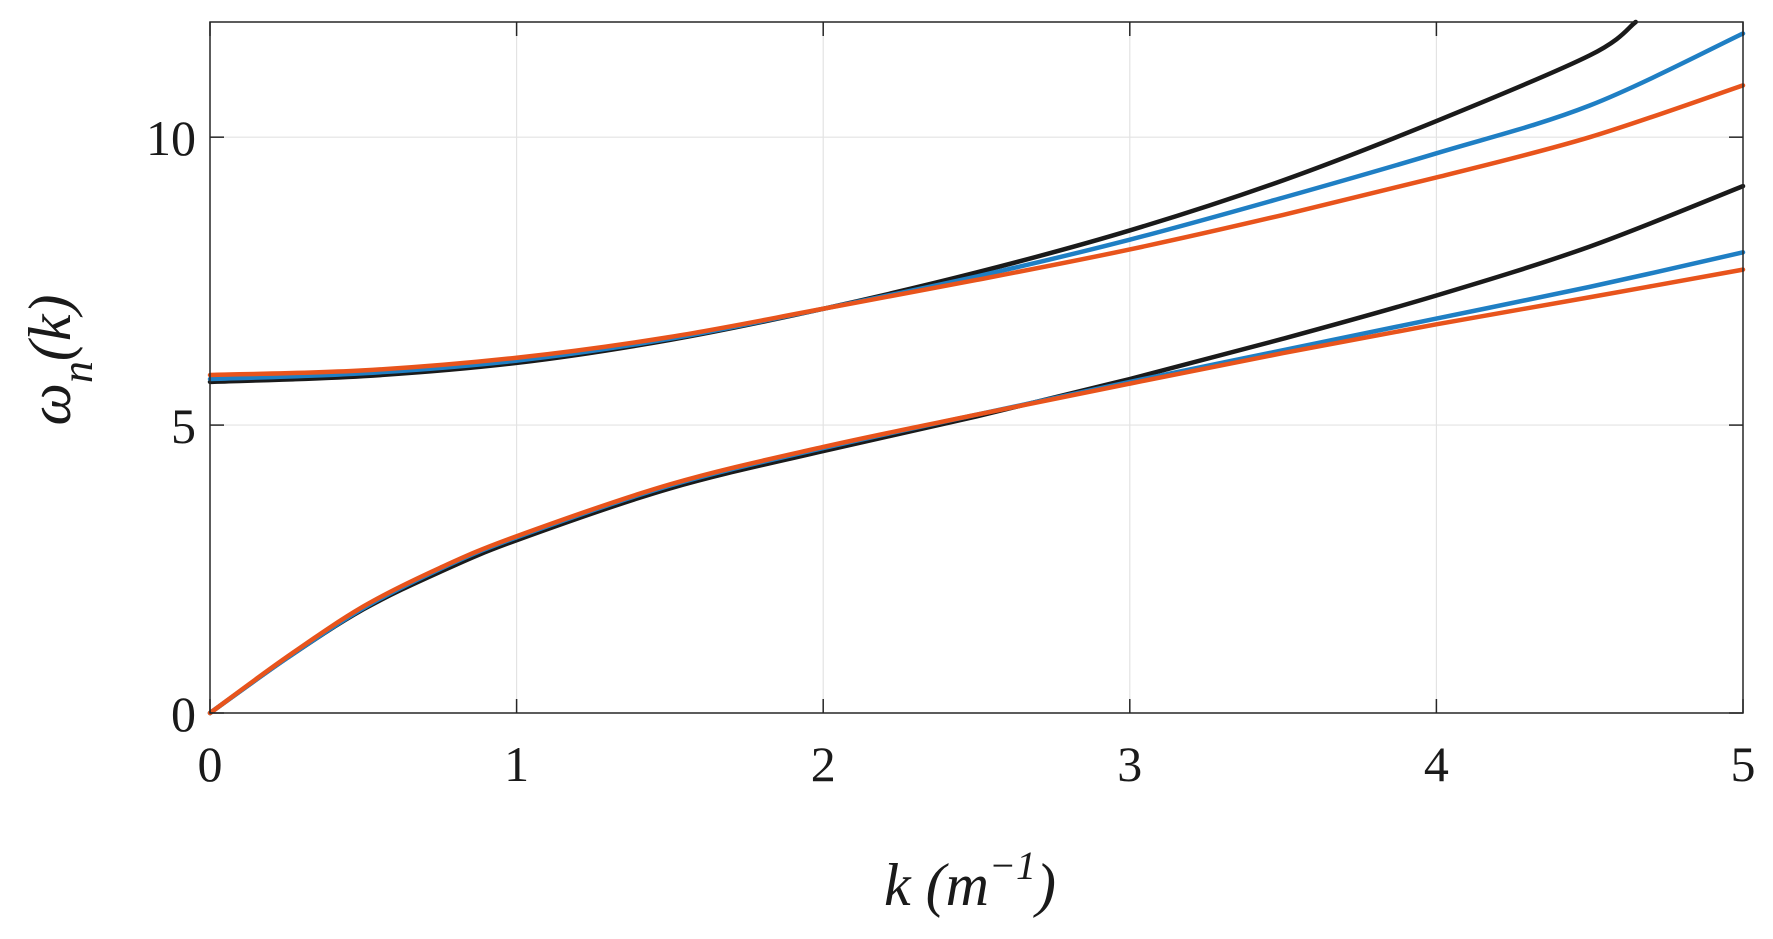  What do you see at coordinates (898, 885) in the screenshot?
I see `x-axis-label-var: k` at bounding box center [898, 885].